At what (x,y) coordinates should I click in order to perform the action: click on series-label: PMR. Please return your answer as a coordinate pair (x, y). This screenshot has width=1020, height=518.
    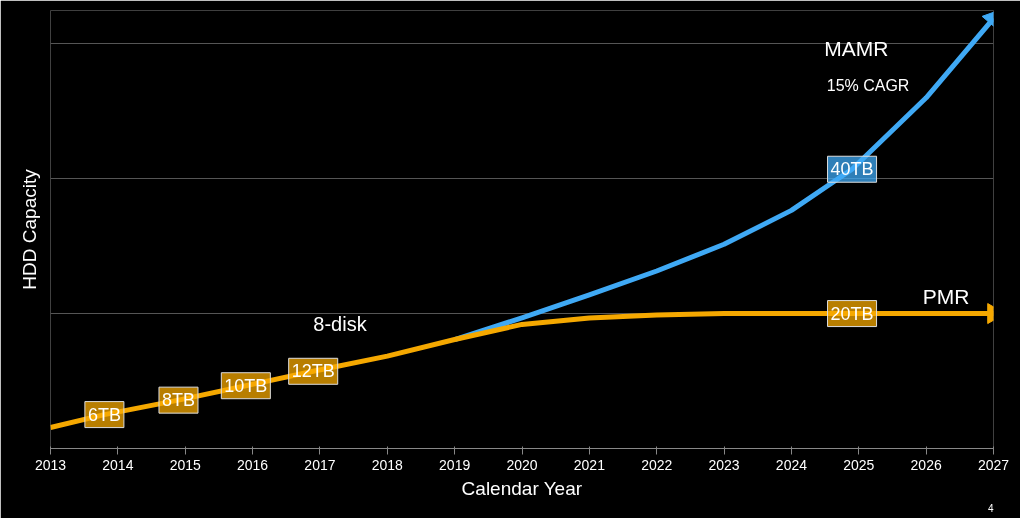
    Looking at the image, I should click on (946, 296).